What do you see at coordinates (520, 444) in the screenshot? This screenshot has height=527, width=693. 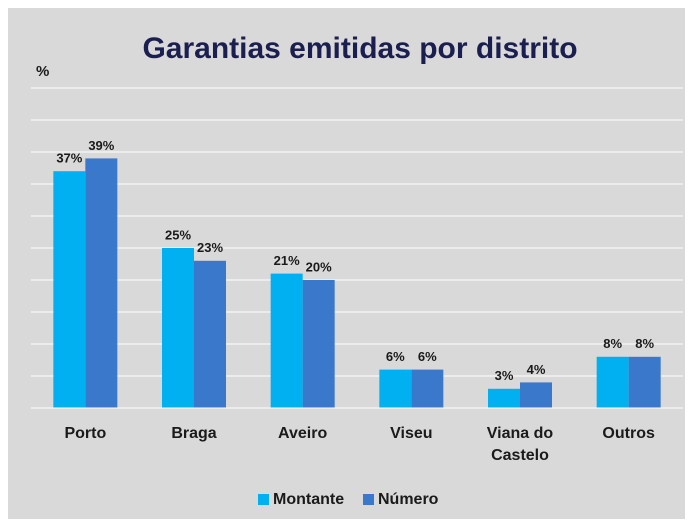 I see `x-tick-label: Viana do Castelo` at bounding box center [520, 444].